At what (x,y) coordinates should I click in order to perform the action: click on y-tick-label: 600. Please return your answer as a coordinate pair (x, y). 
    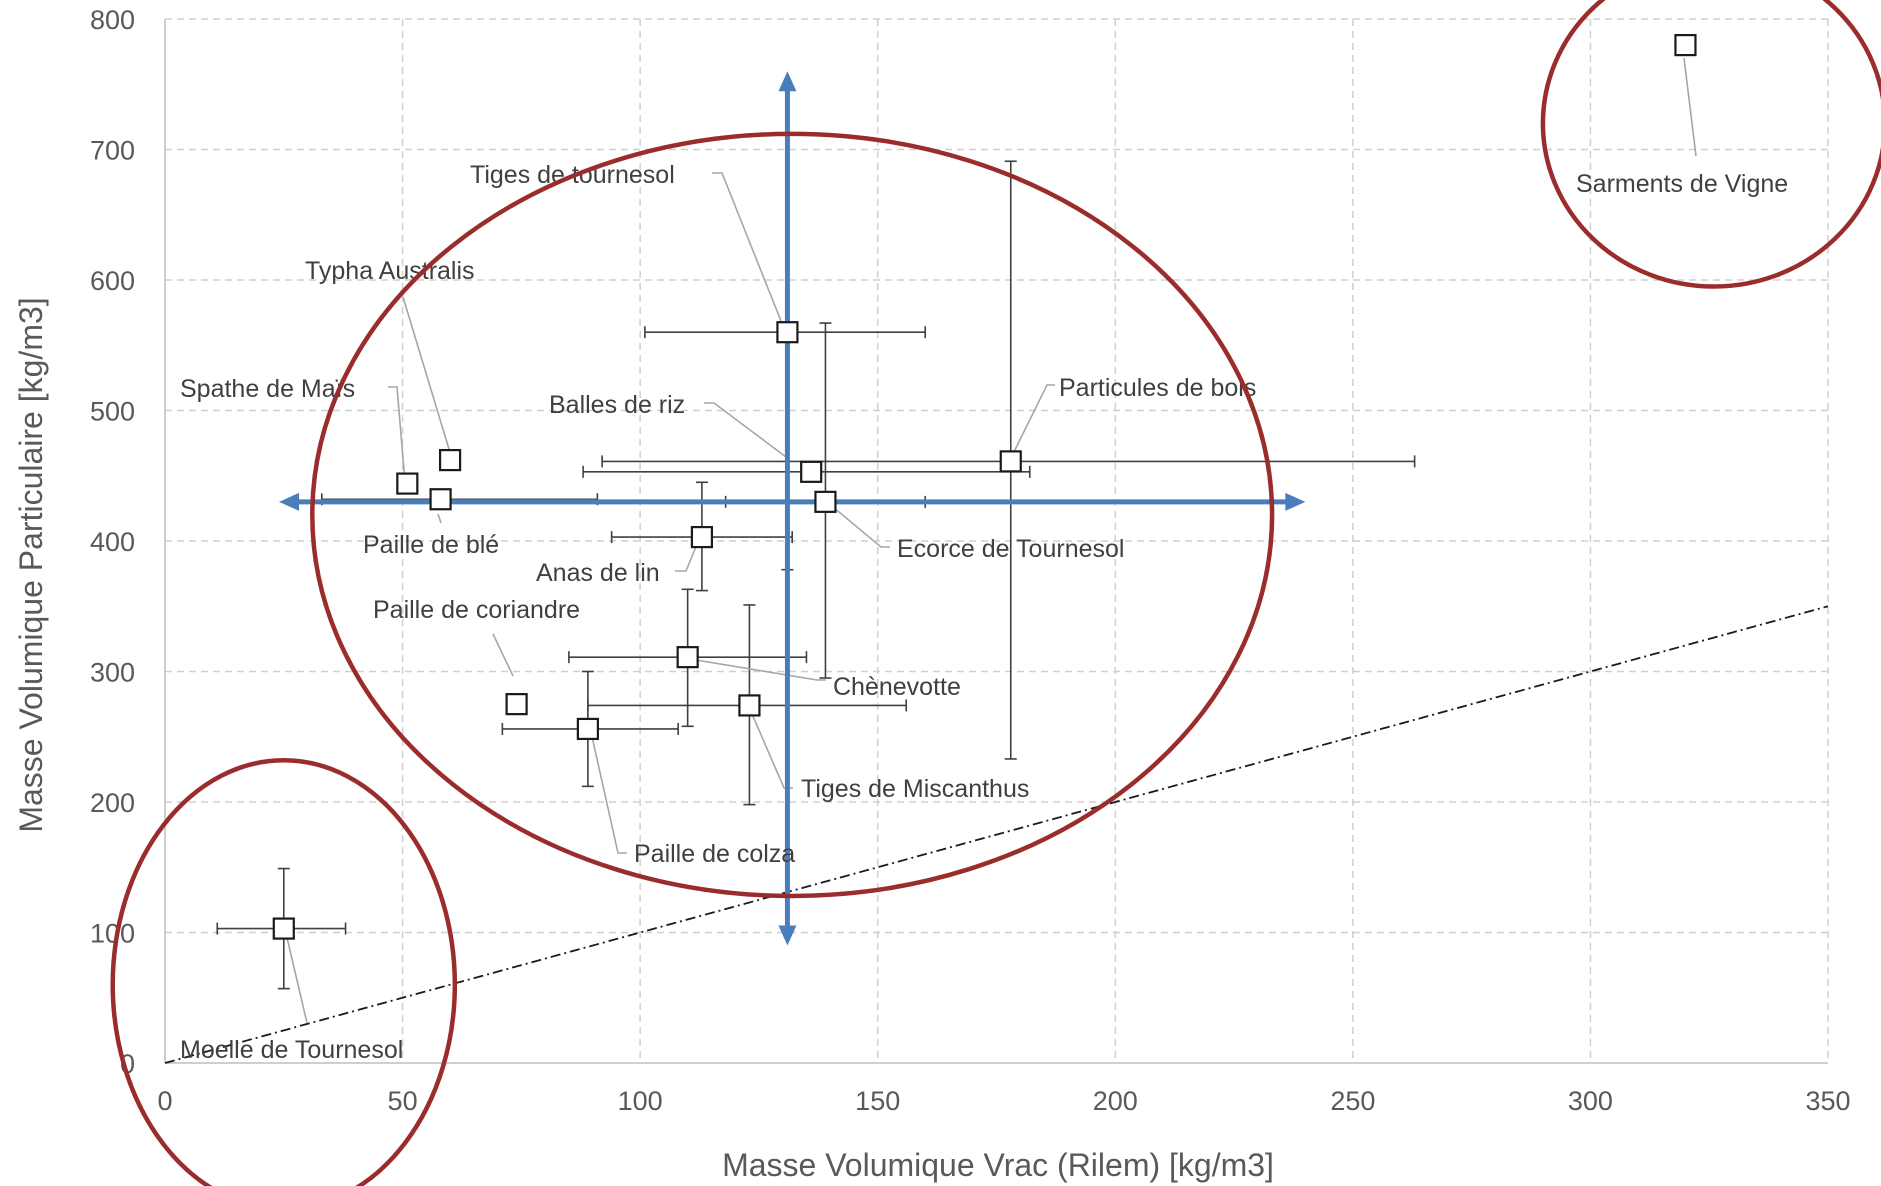
    Looking at the image, I should click on (112, 281).